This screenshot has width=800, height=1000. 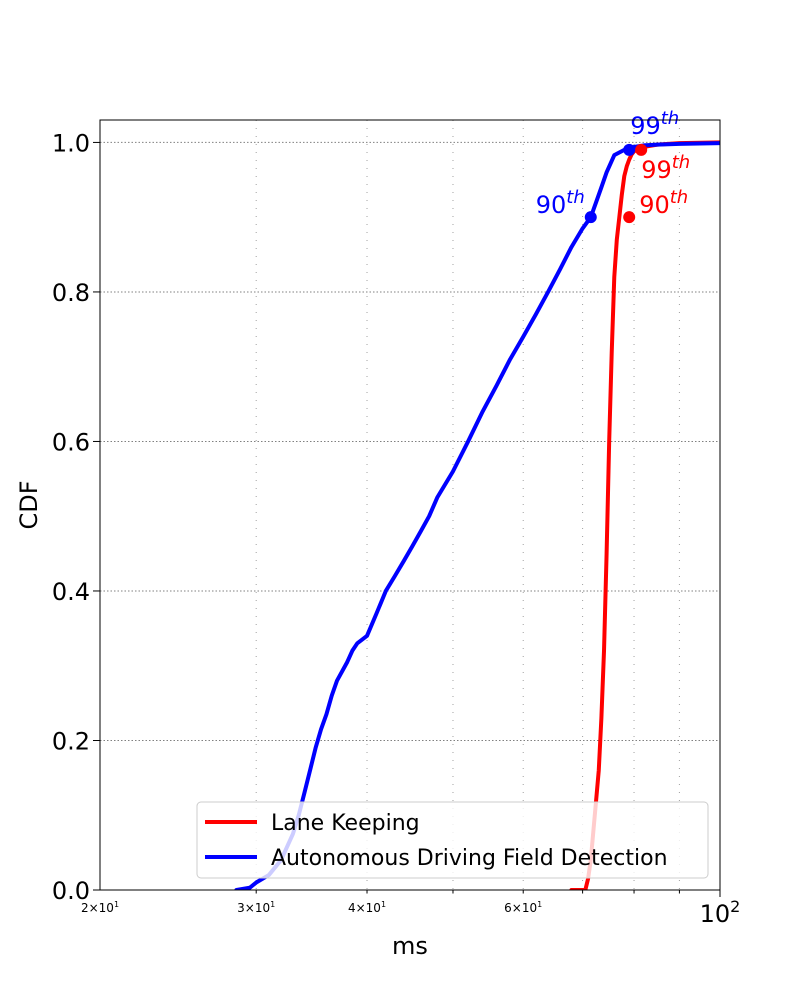 I want to click on legend-label: Lane Keeping, so click(x=345, y=823).